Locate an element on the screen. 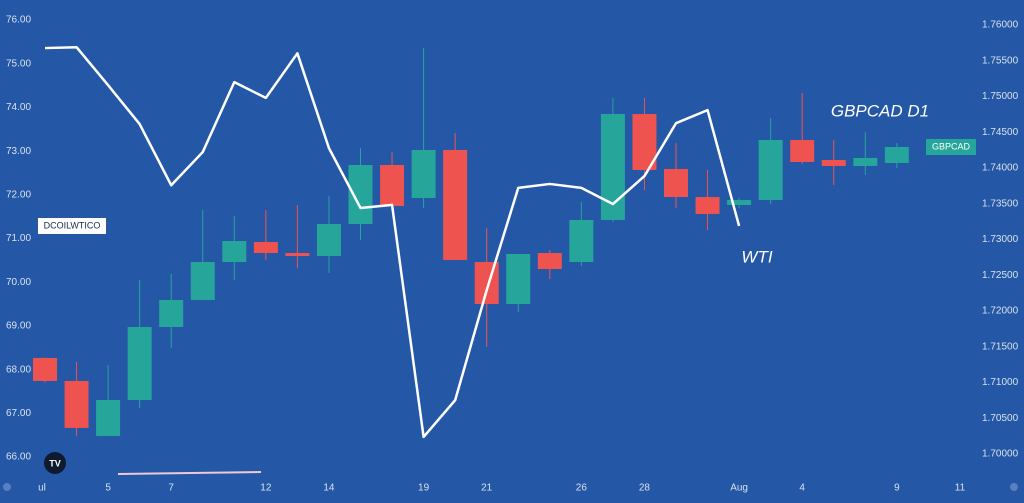  y2-tick-label: 1.71500 is located at coordinates (1000, 346).